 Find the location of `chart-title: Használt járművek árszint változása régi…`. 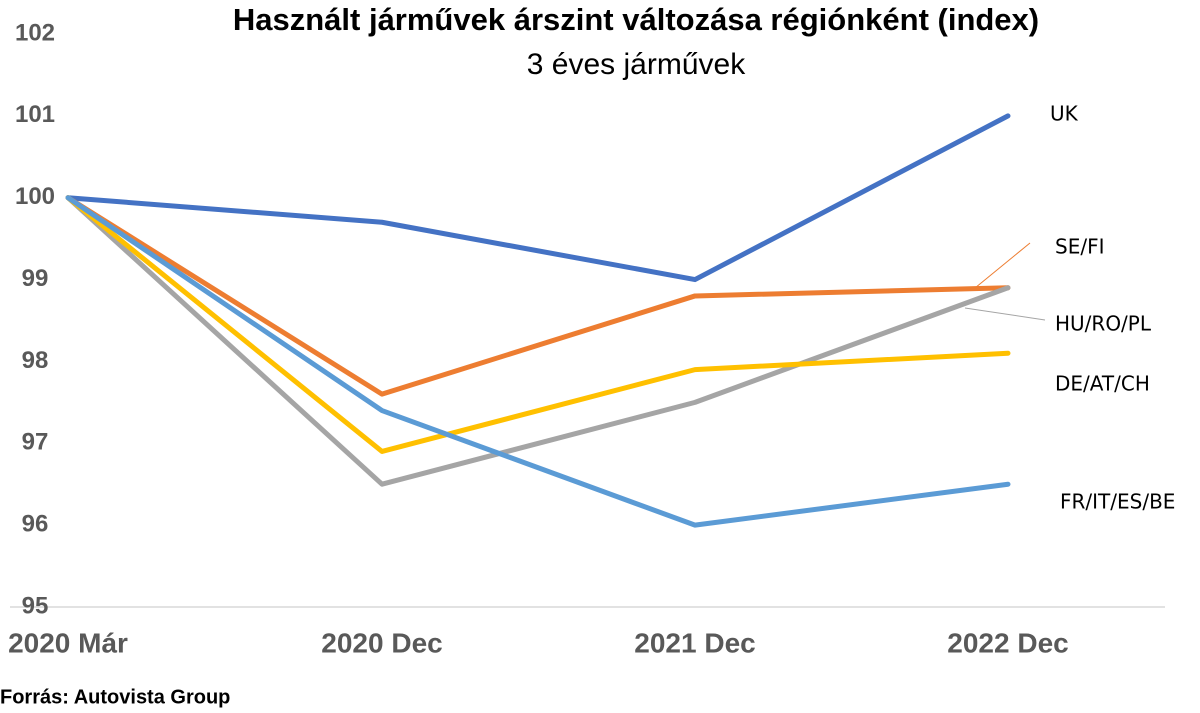

chart-title: Használt járművek árszint változása régi… is located at coordinates (636, 19).